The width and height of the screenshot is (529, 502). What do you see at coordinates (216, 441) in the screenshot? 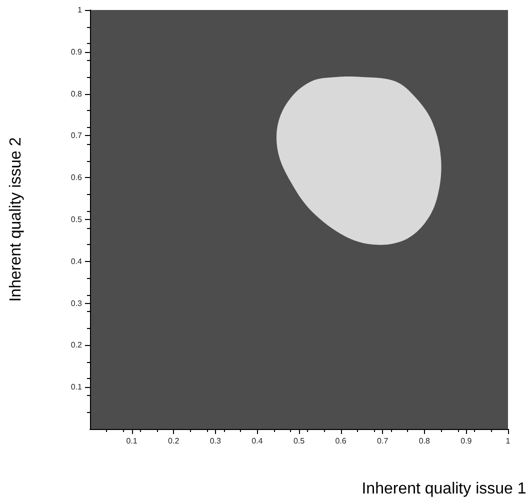
I see `x-tick-label: 0.3` at bounding box center [216, 441].